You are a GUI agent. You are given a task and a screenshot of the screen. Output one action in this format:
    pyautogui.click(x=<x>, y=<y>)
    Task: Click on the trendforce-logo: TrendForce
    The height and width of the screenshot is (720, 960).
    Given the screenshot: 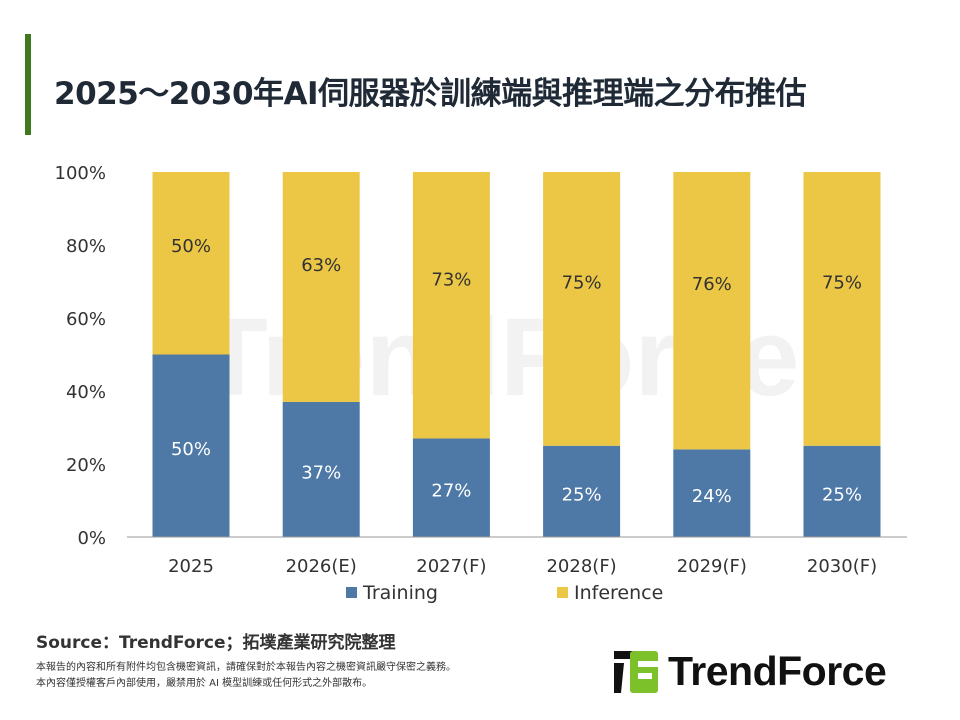 What is the action you would take?
    pyautogui.click(x=749, y=671)
    